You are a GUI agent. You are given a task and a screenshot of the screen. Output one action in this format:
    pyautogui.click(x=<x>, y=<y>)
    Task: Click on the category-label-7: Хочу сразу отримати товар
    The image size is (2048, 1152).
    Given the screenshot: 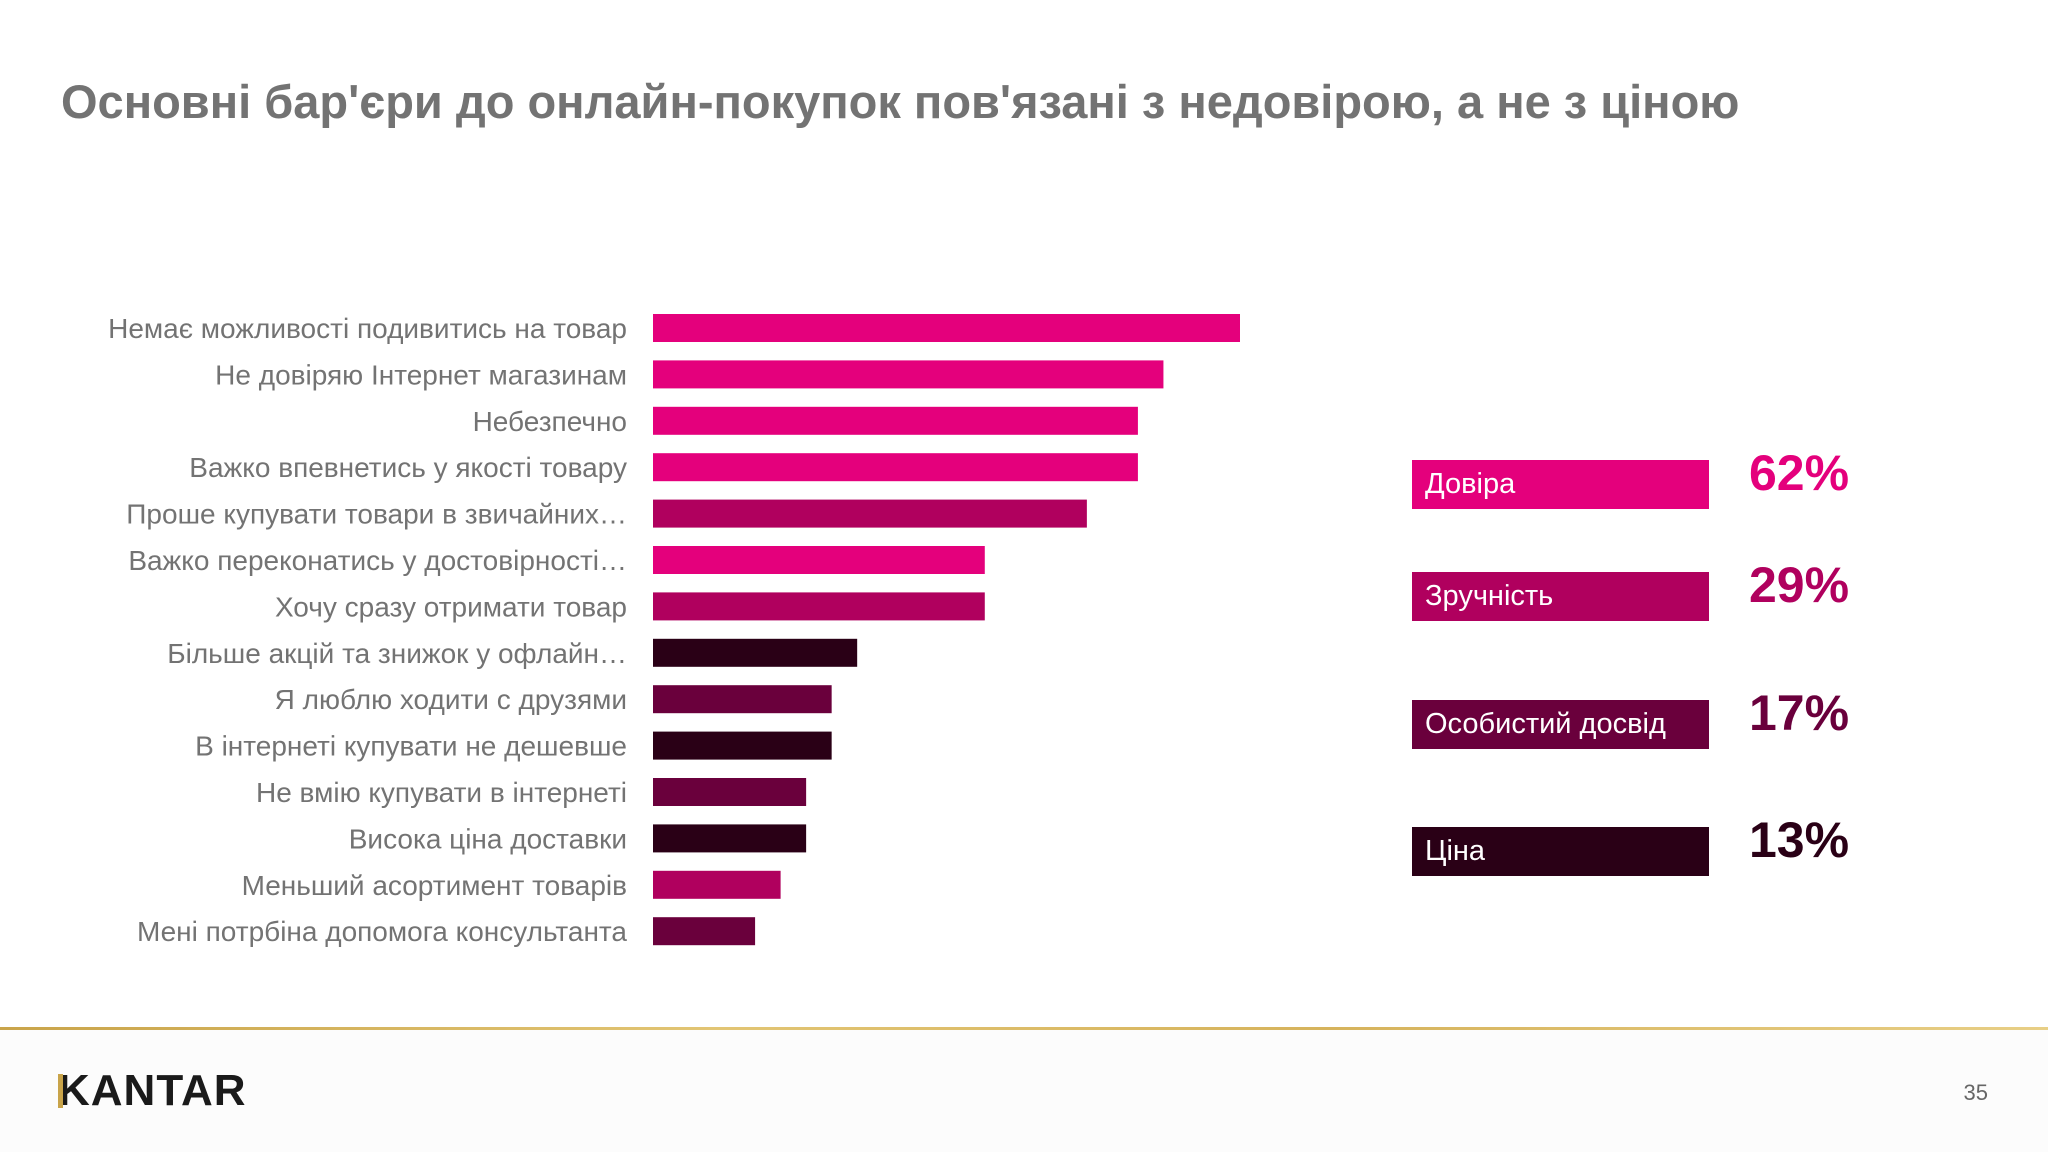 What is the action you would take?
    pyautogui.click(x=451, y=606)
    